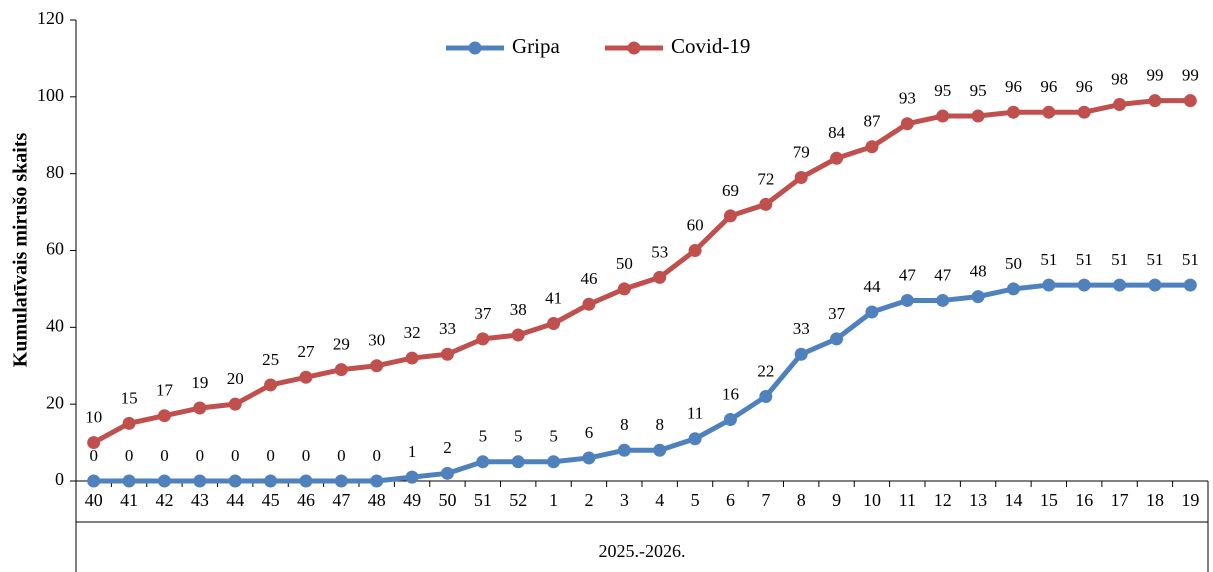 This screenshot has height=572, width=1213. I want to click on x-axis-title: 2025.-2026., so click(642, 551).